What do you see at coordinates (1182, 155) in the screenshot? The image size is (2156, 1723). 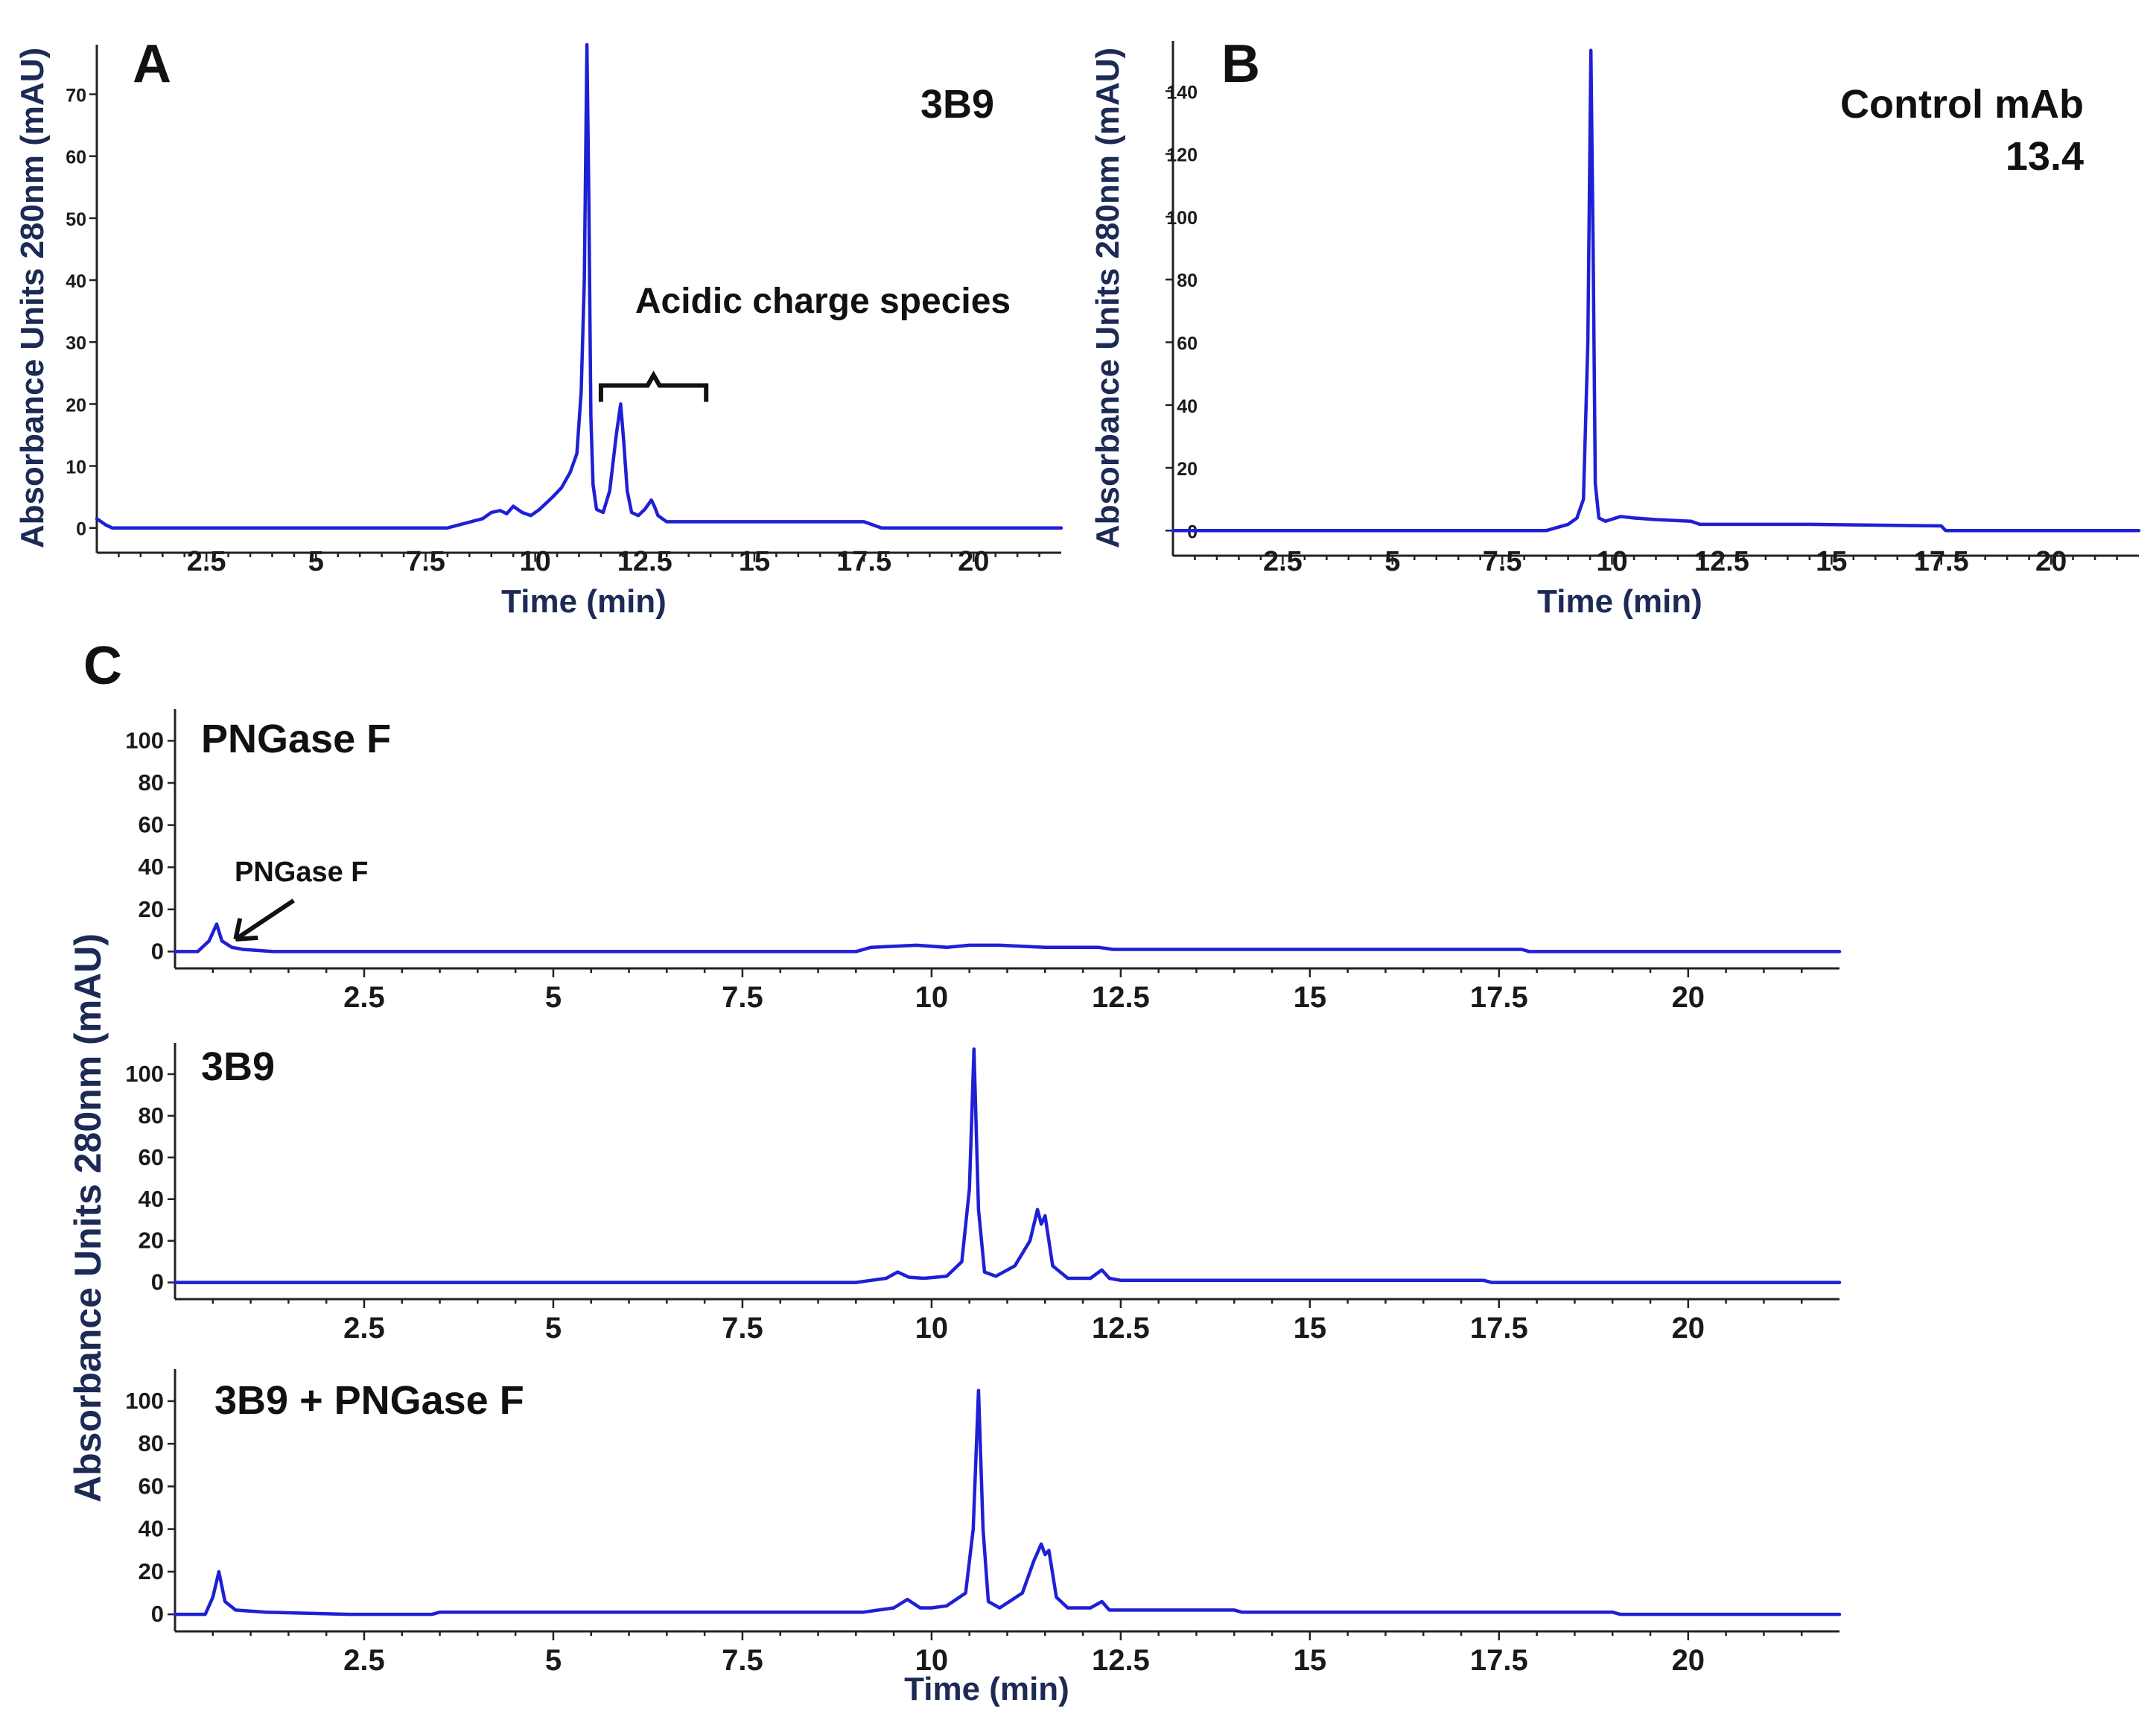 I see `y-tick-label: 120` at bounding box center [1182, 155].